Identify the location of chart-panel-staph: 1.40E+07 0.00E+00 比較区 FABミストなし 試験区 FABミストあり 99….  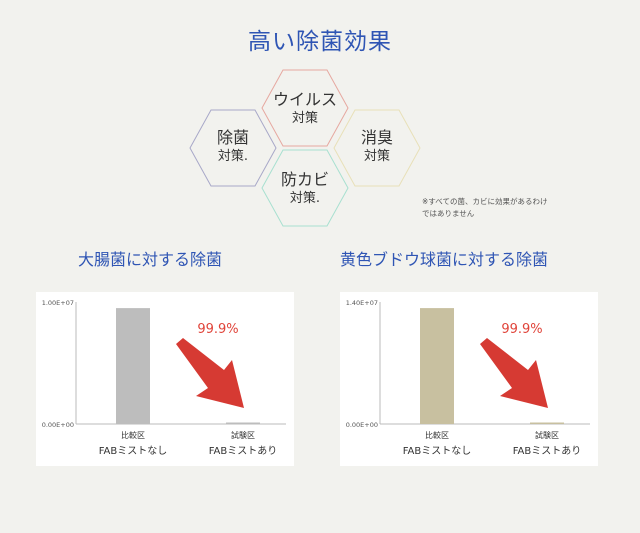
(469, 379).